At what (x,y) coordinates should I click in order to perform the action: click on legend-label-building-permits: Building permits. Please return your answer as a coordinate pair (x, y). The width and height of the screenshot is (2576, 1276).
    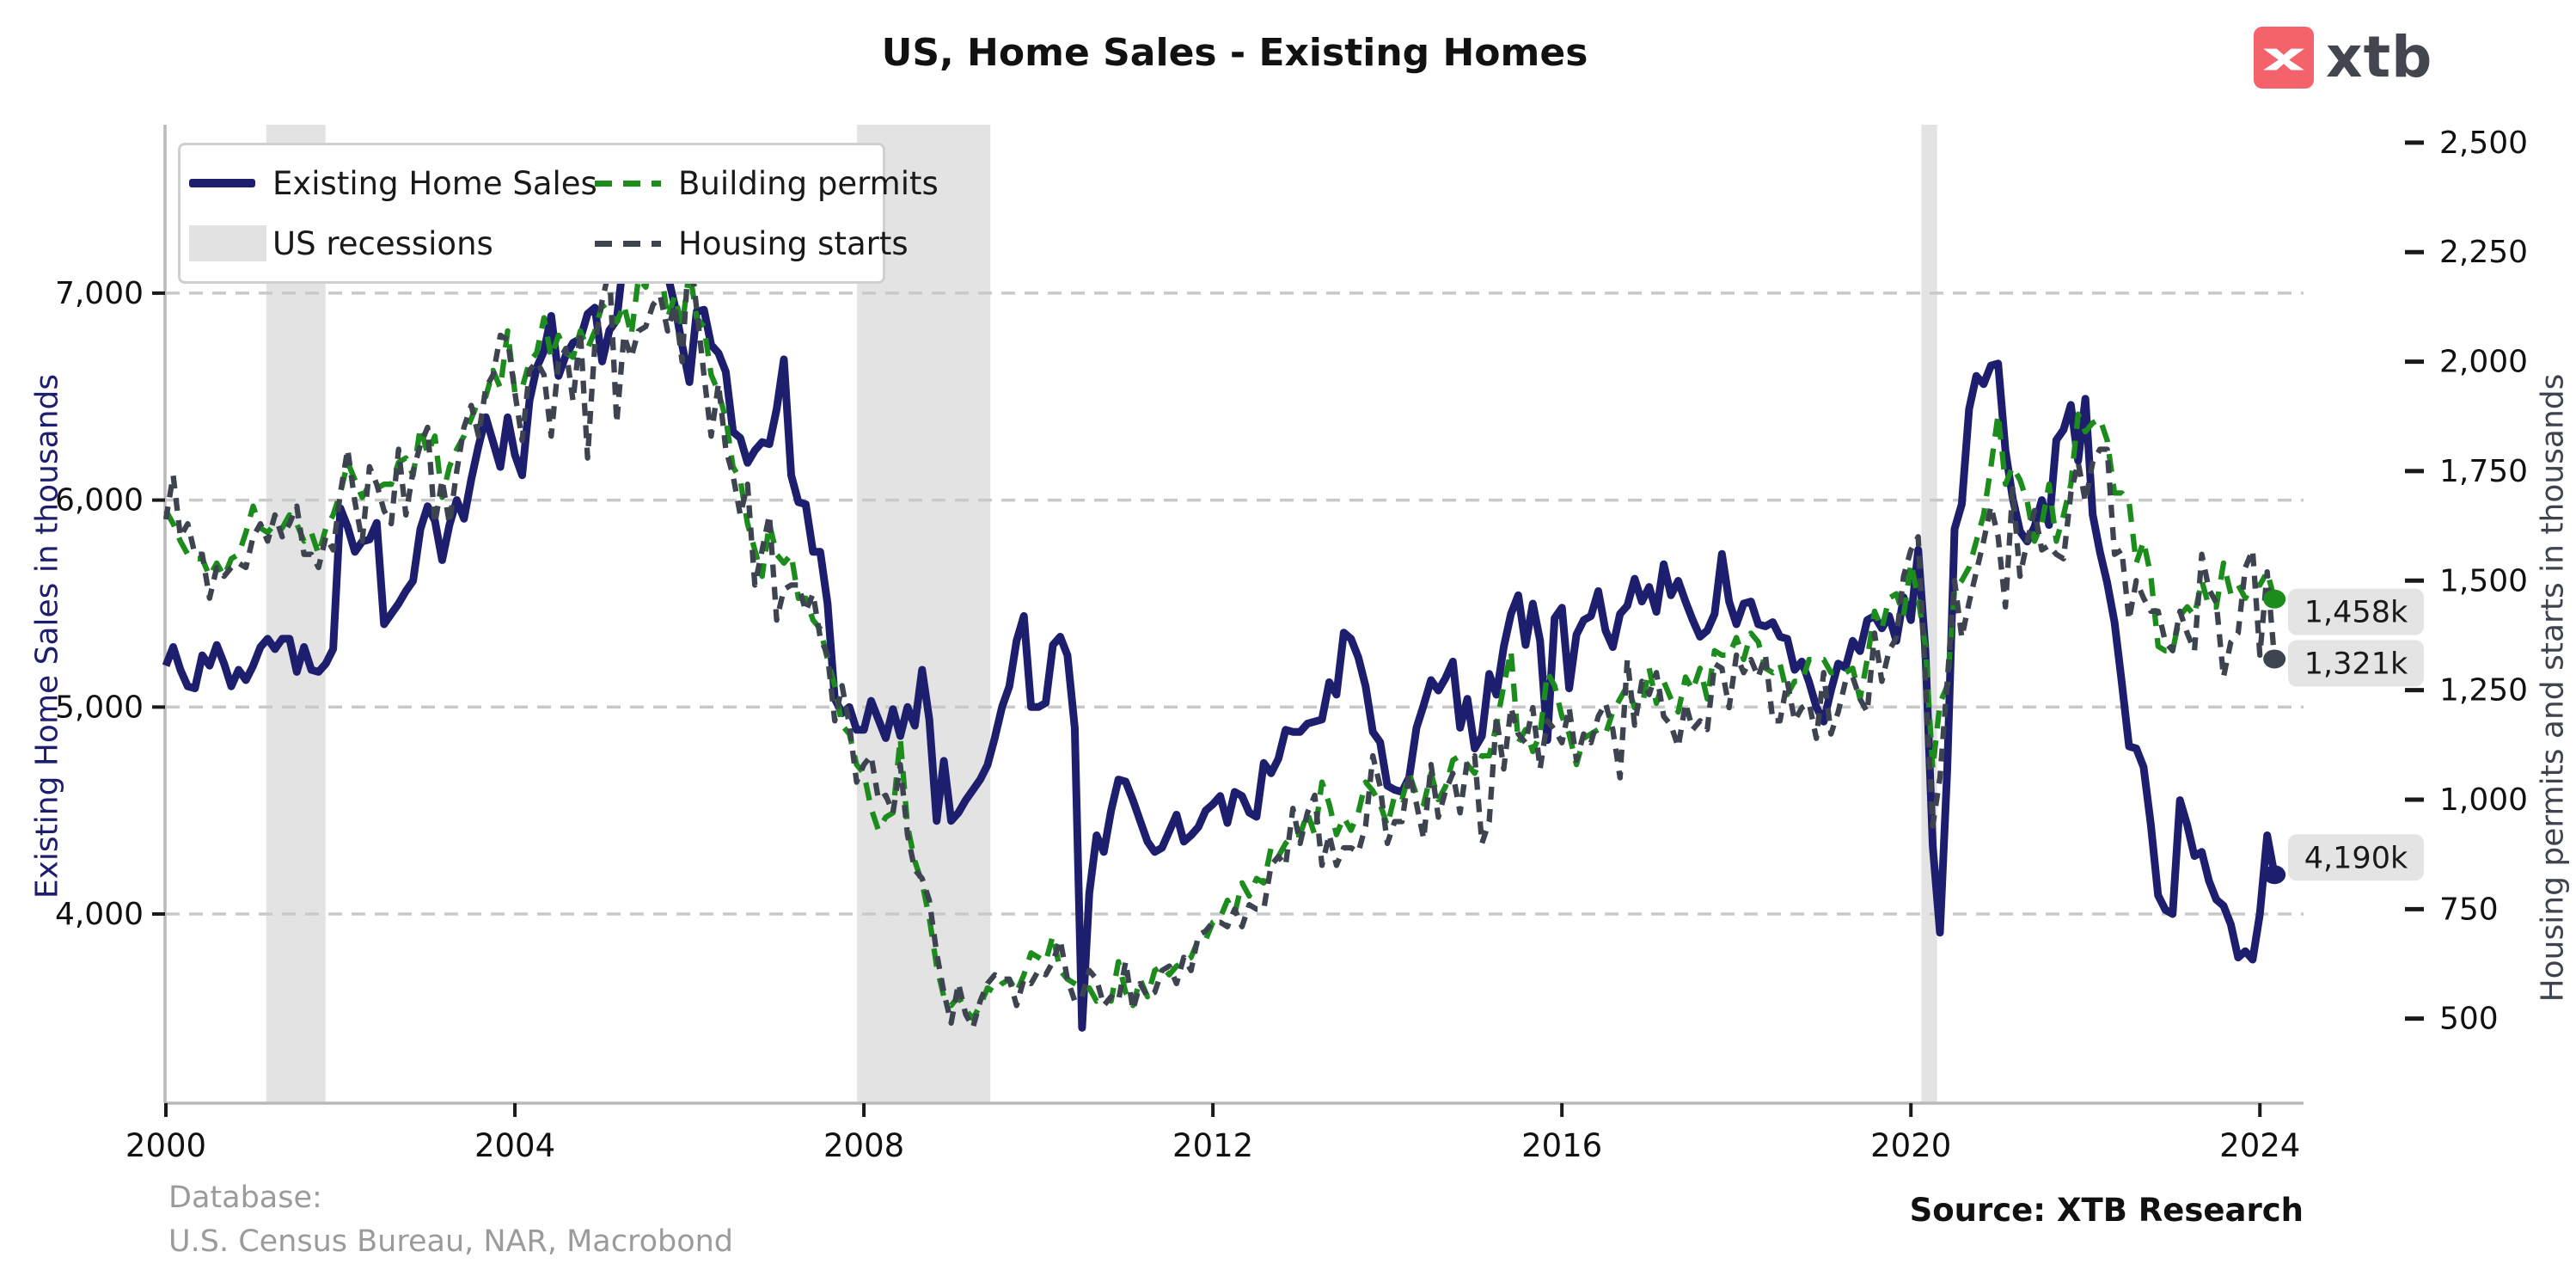
    Looking at the image, I should click on (808, 183).